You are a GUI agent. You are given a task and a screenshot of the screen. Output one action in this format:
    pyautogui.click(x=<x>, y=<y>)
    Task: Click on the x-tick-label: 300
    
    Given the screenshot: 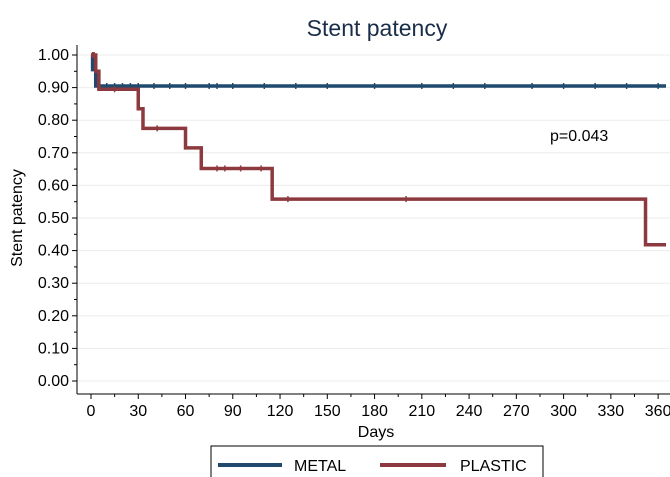 What is the action you would take?
    pyautogui.click(x=563, y=411)
    